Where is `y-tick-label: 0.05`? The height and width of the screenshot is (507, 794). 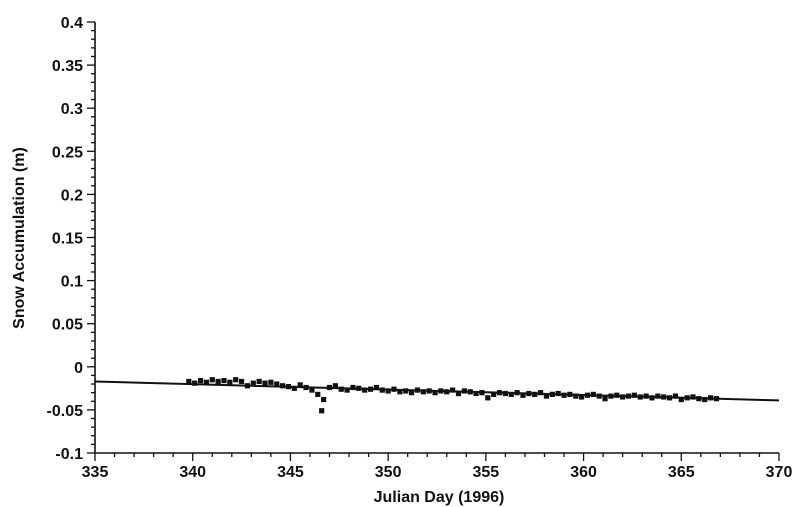
y-tick-label: 0.05 is located at coordinates (67, 325).